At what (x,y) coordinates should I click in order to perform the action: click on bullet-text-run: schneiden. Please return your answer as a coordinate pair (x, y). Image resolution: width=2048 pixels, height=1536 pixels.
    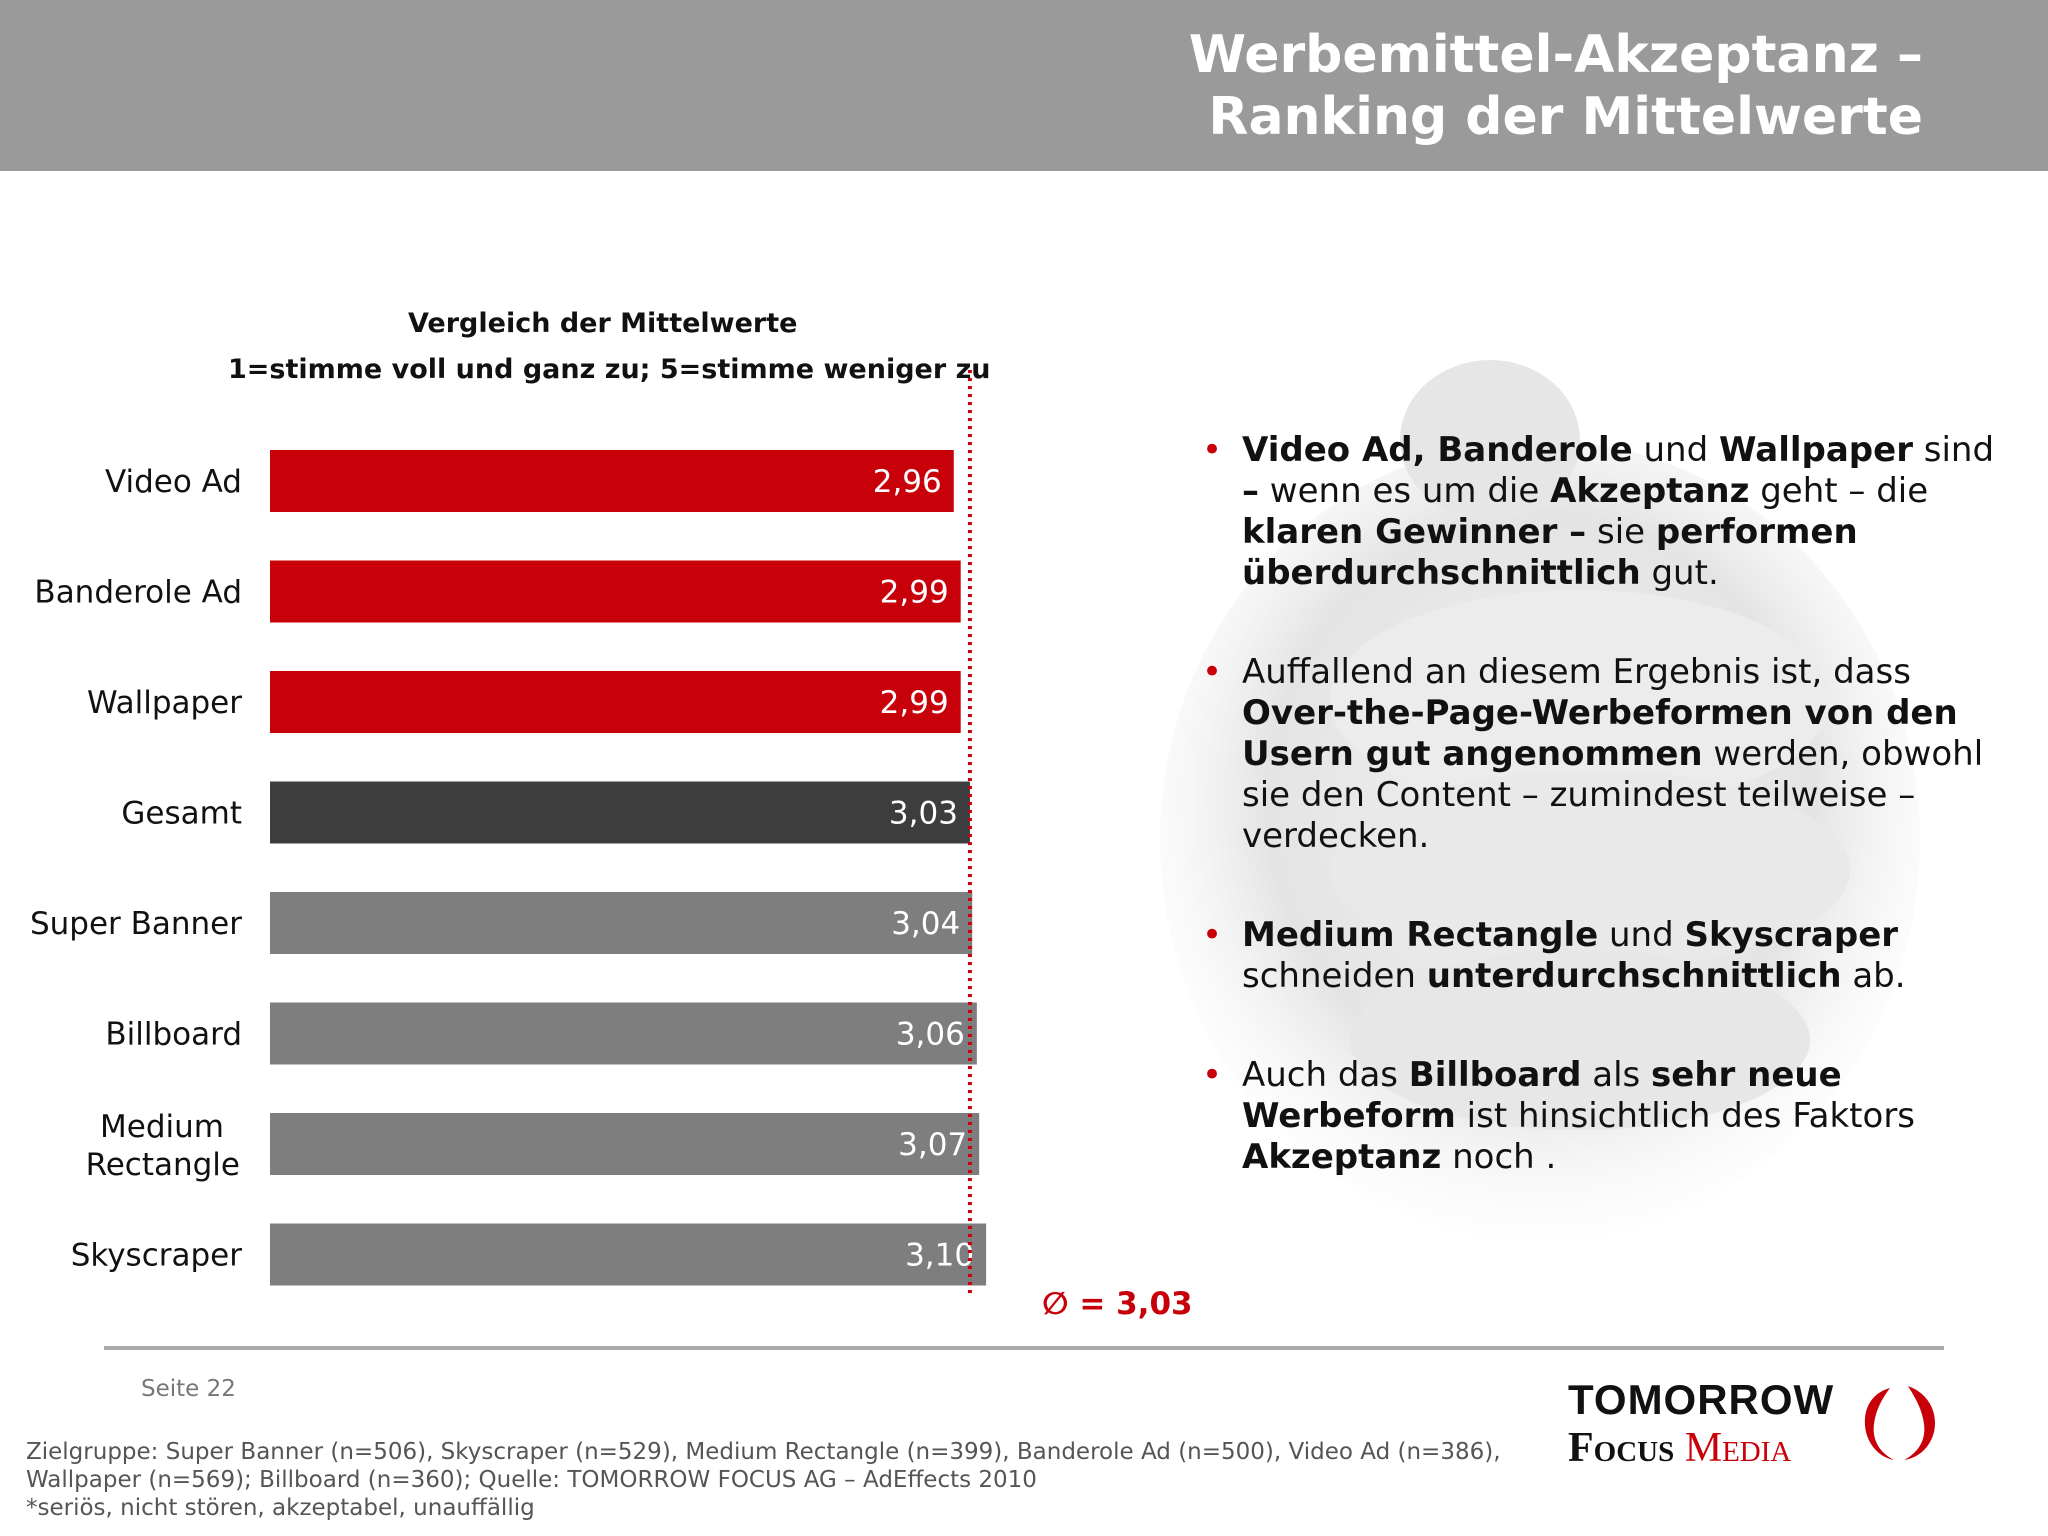
    Looking at the image, I should click on (1334, 976).